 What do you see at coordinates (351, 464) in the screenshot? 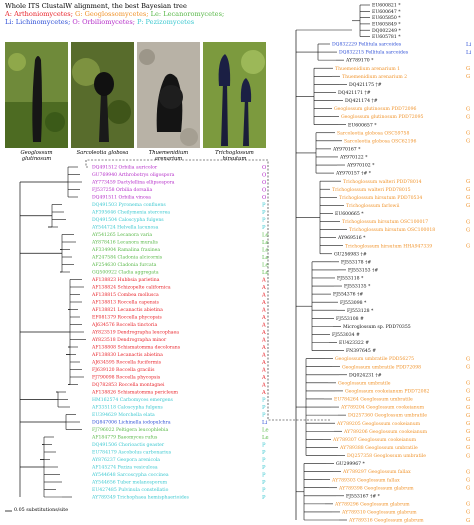
I see `taxon-label: GU299967 *` at bounding box center [351, 464].